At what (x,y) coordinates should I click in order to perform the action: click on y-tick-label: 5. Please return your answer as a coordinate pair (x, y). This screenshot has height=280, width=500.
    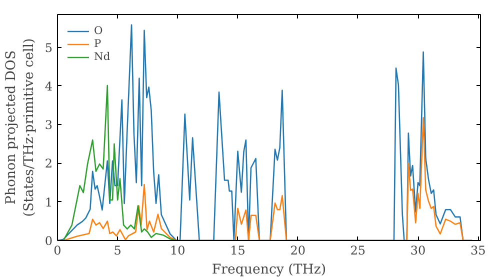
    Looking at the image, I should click on (48, 47).